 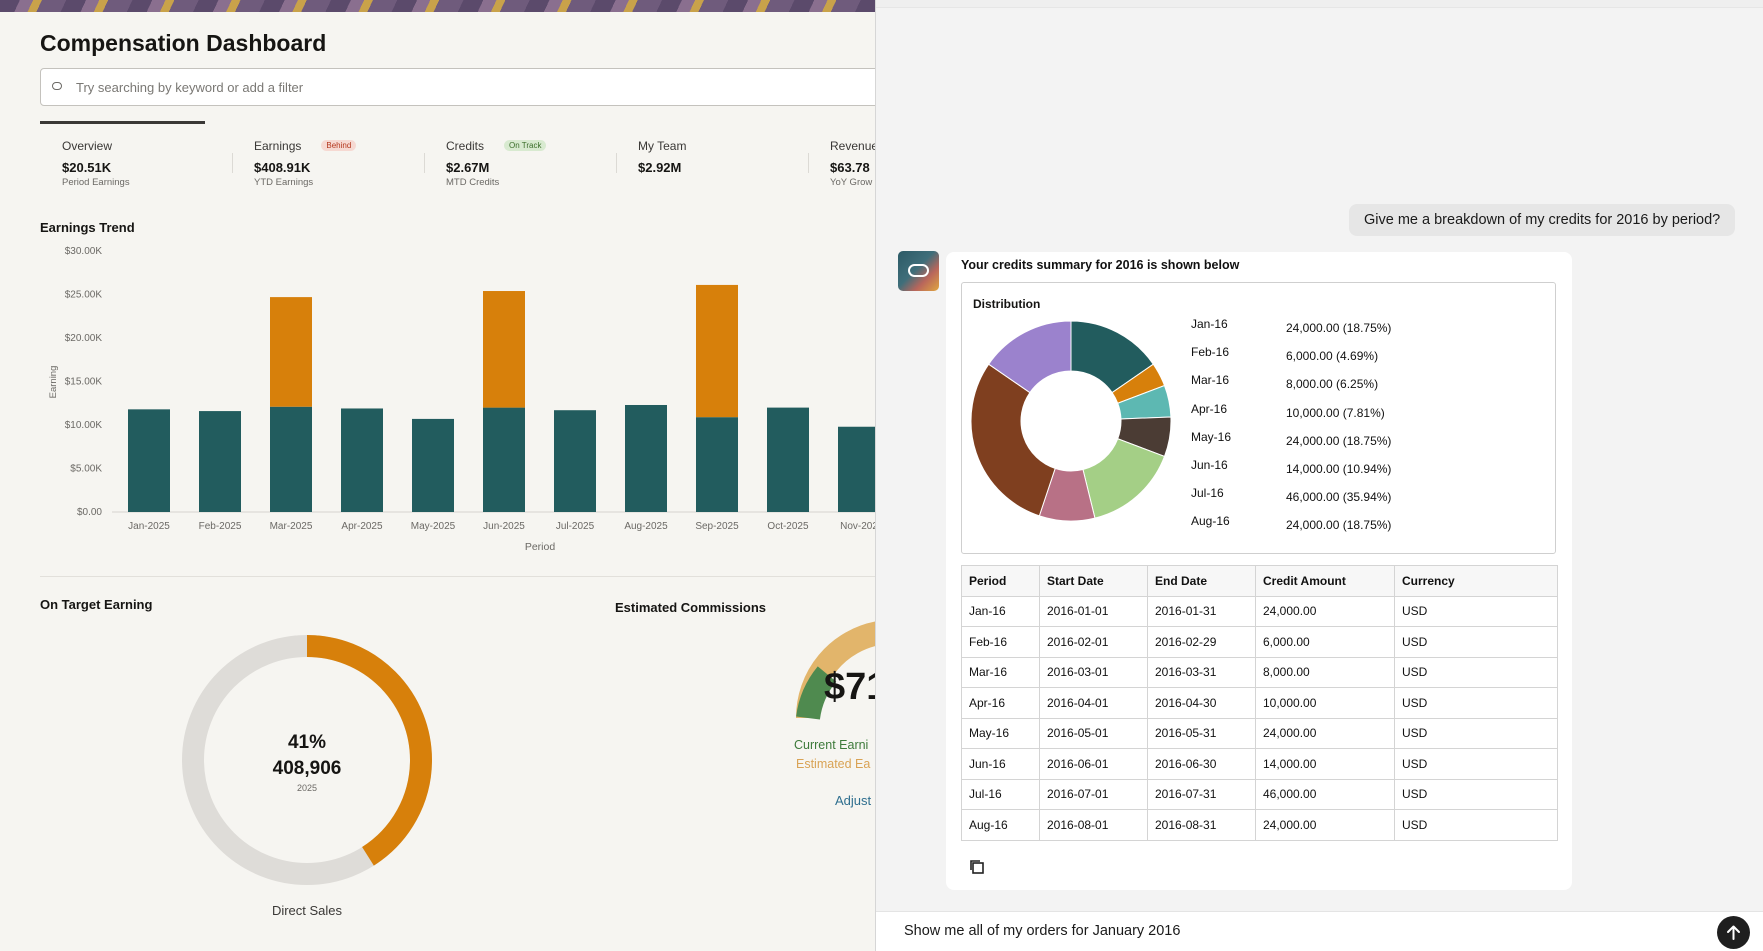 I want to click on distribution-title: Distribution, so click(x=1007, y=304).